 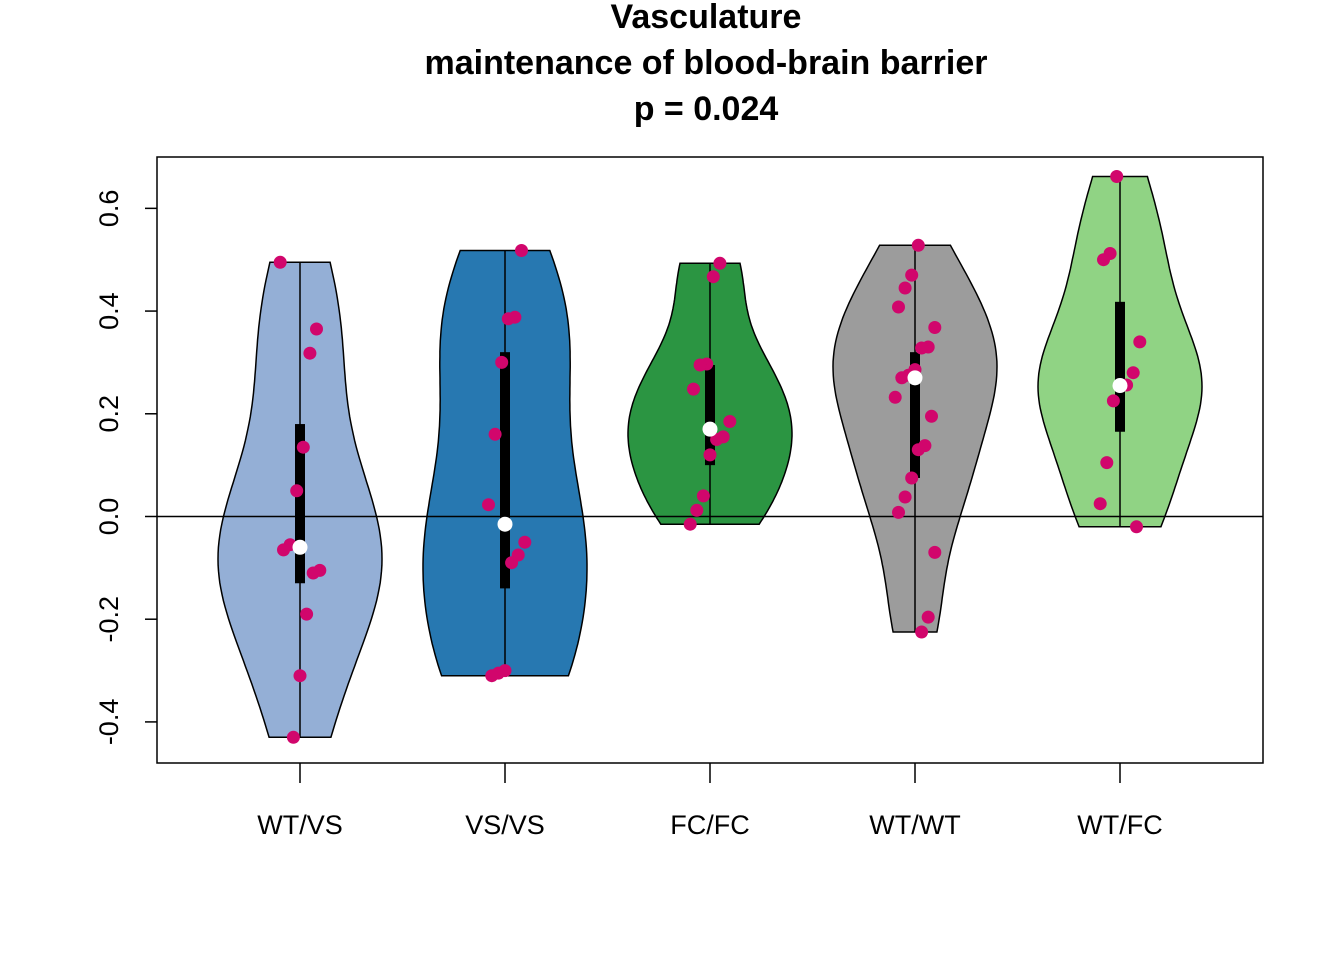 I want to click on y-axis-tick-label: 0.0, so click(x=109, y=517).